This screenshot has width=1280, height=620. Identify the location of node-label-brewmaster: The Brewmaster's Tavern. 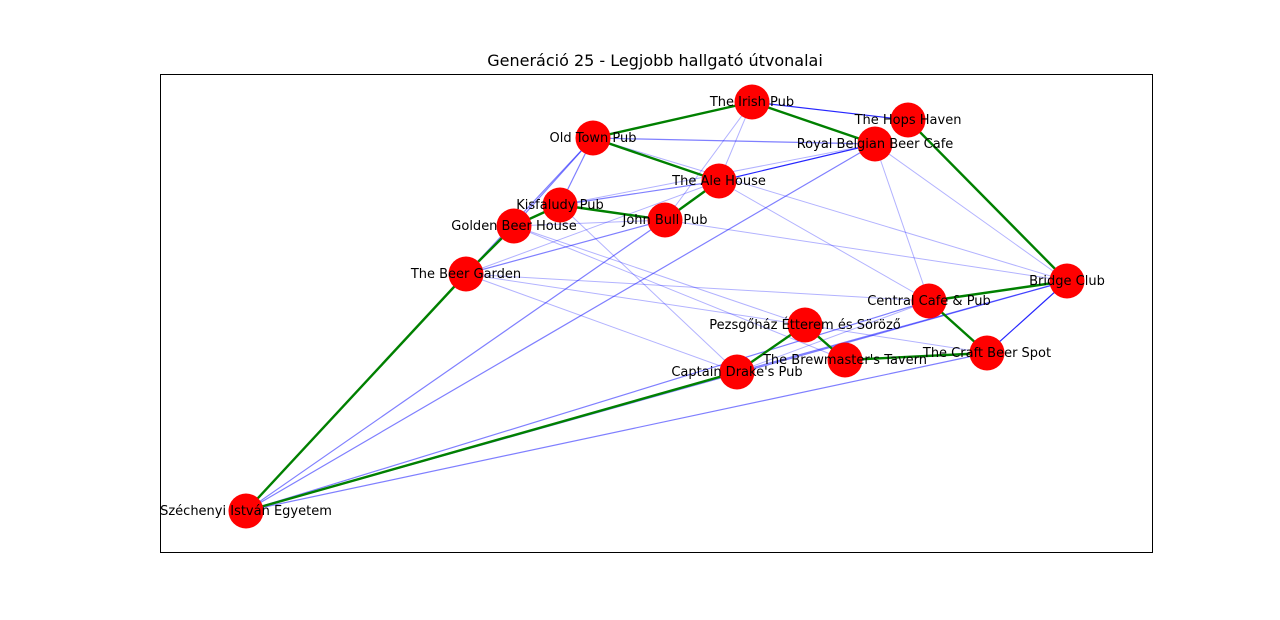
(844, 360).